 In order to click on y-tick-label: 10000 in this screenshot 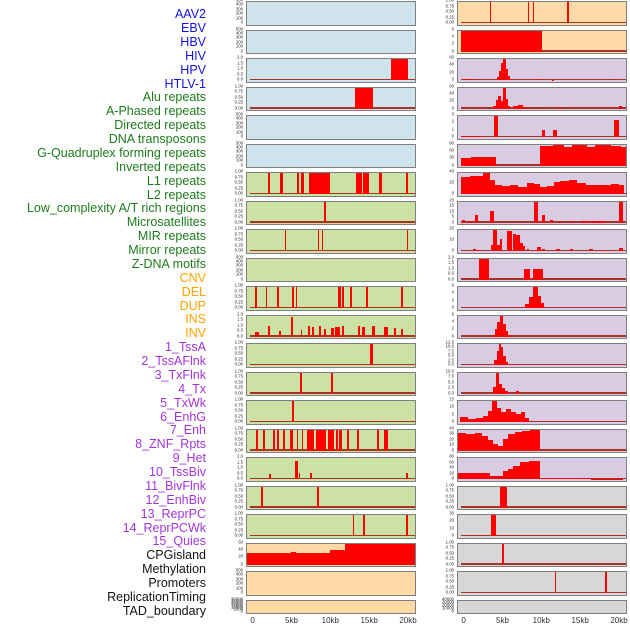, I will do `click(237, 607)`.